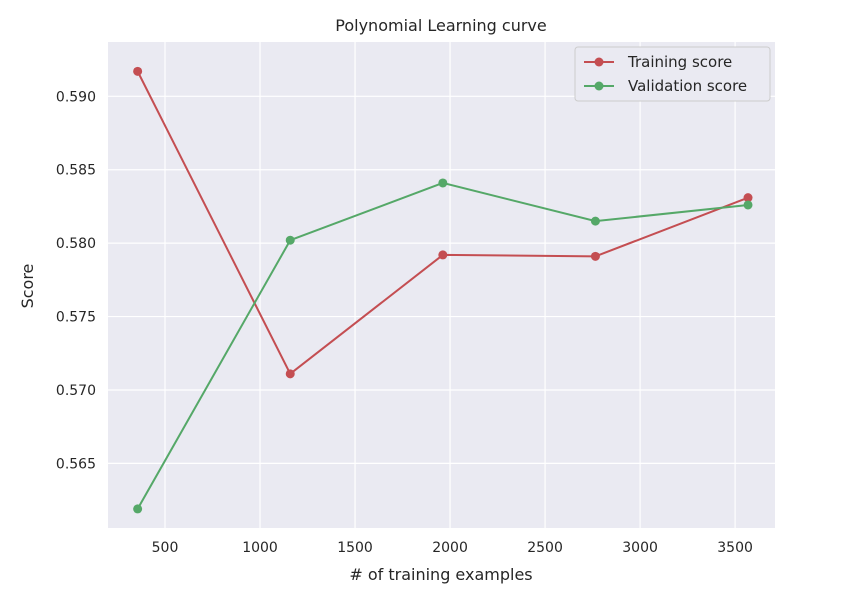 Image resolution: width=862 pixels, height=598 pixels. Describe the element at coordinates (260, 548) in the screenshot. I see `x-tick-label: 1000` at that location.